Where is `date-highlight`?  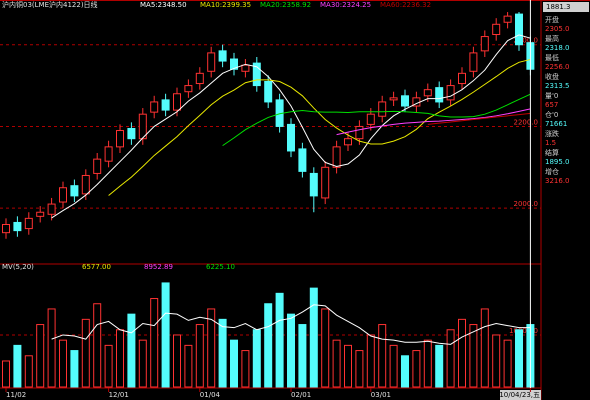
date-highlight is located at coordinates (520, 395).